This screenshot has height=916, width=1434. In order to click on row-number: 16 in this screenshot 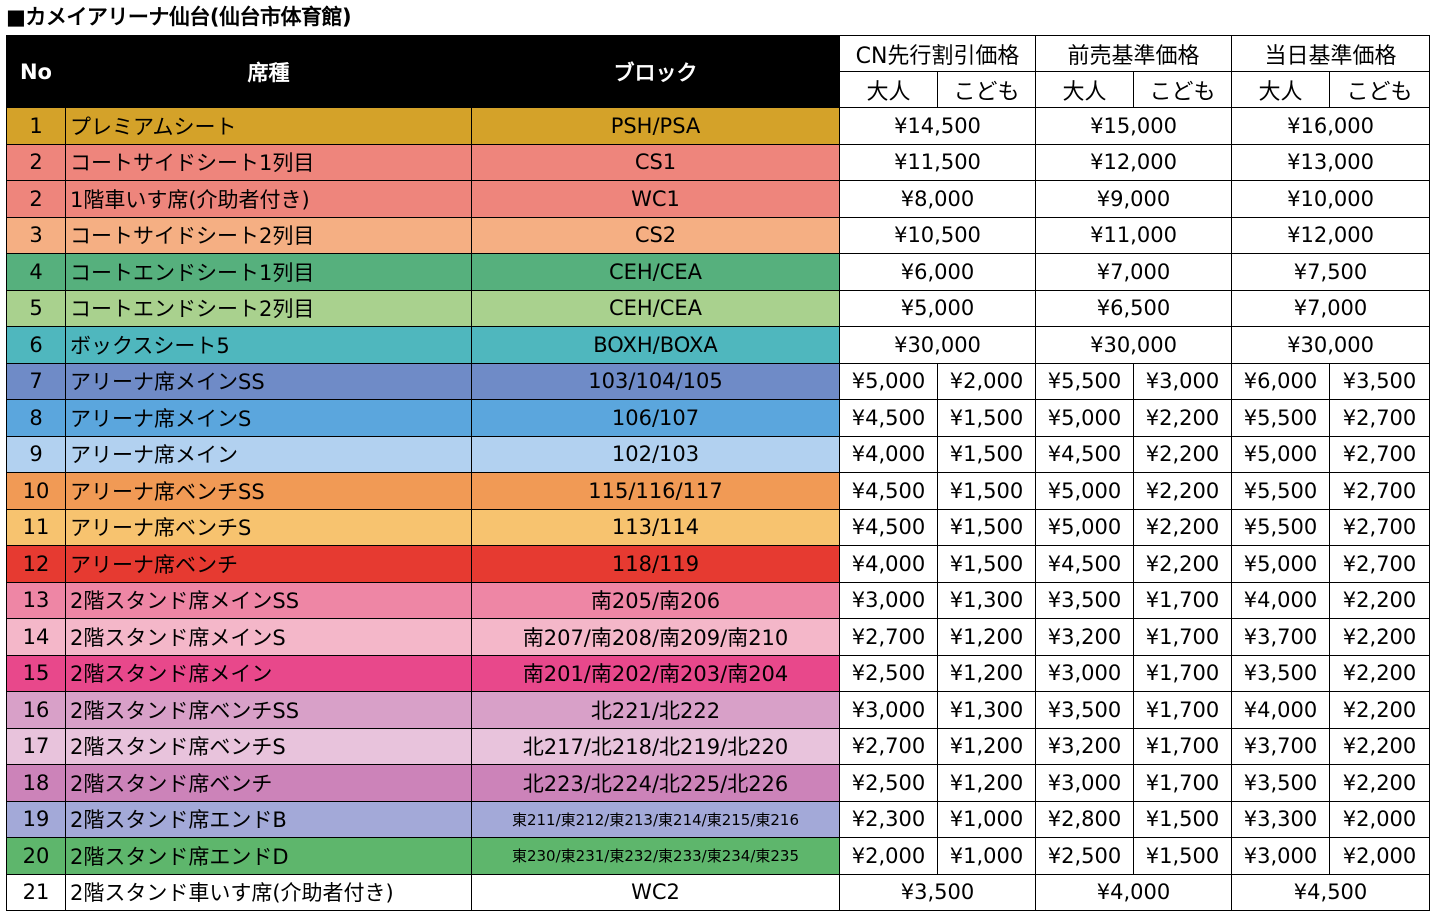, I will do `click(36, 710)`.